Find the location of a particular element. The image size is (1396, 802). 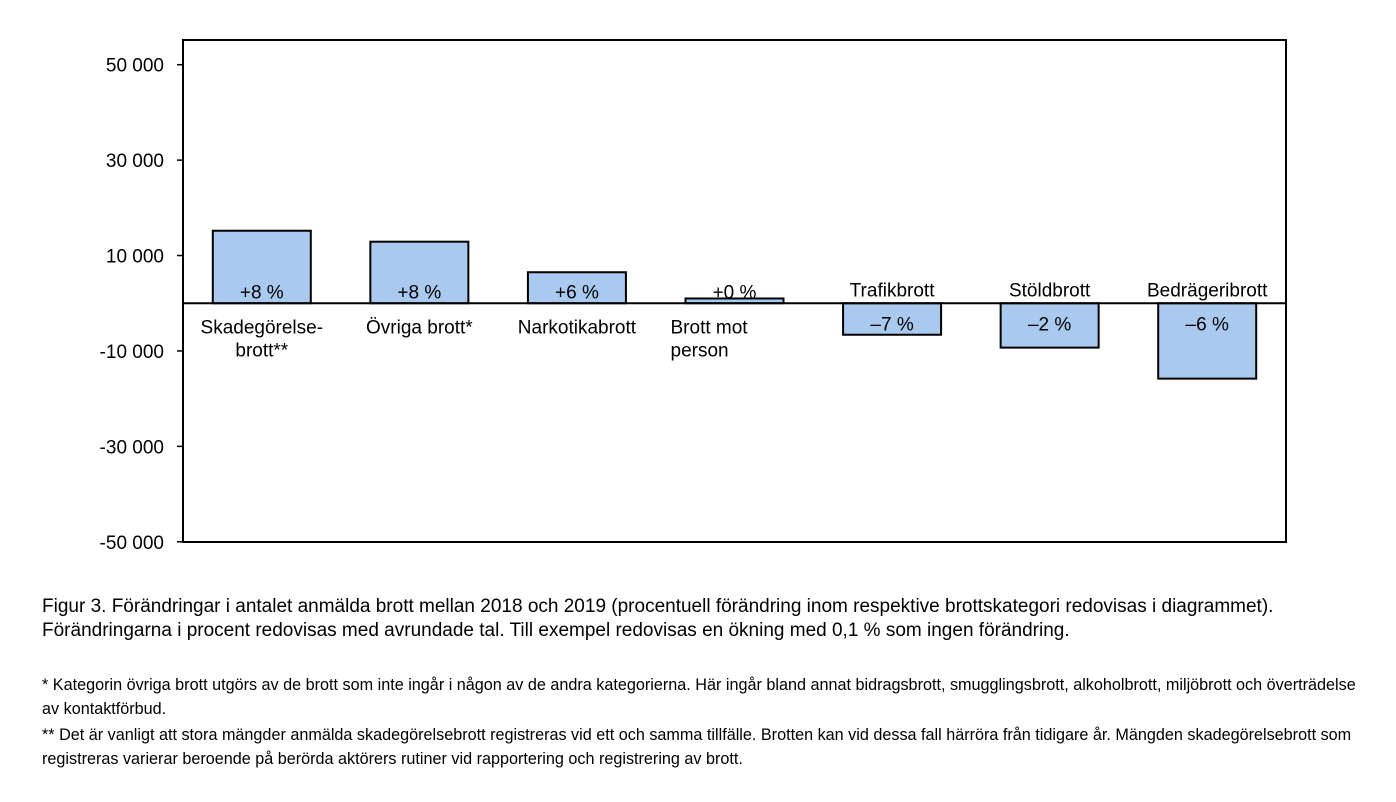

category-label: Bedrägeribrott is located at coordinates (1207, 290).